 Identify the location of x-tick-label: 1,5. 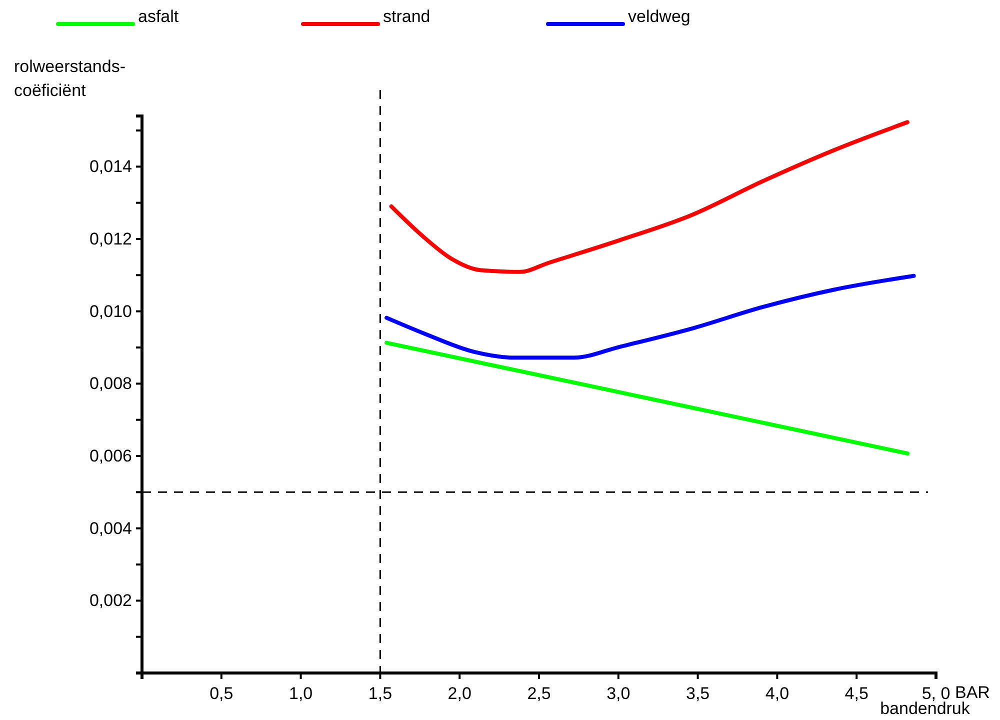
(380, 694).